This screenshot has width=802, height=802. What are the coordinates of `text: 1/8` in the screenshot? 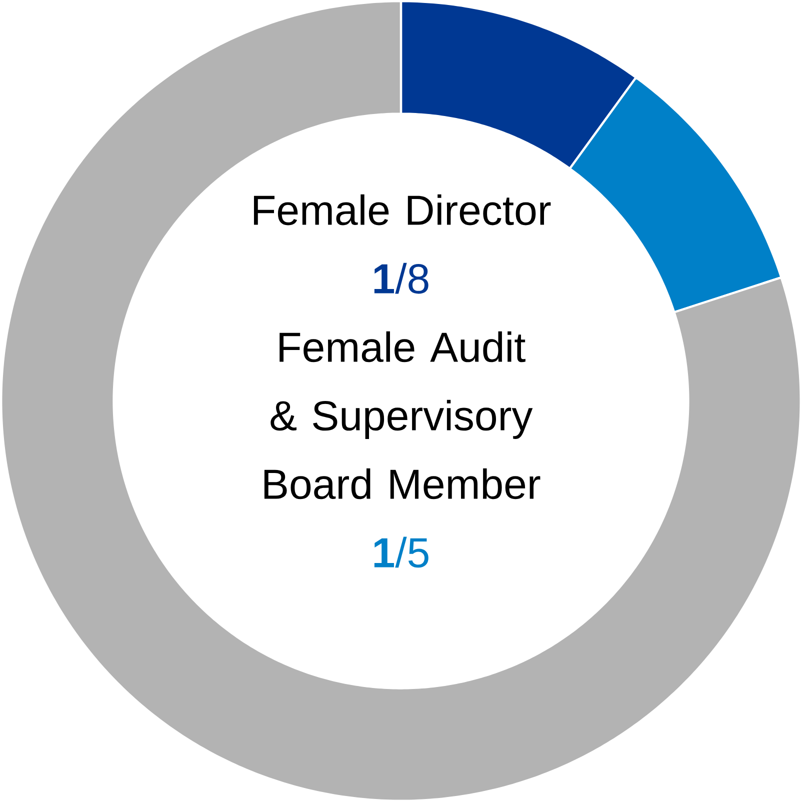 It's located at (401, 278).